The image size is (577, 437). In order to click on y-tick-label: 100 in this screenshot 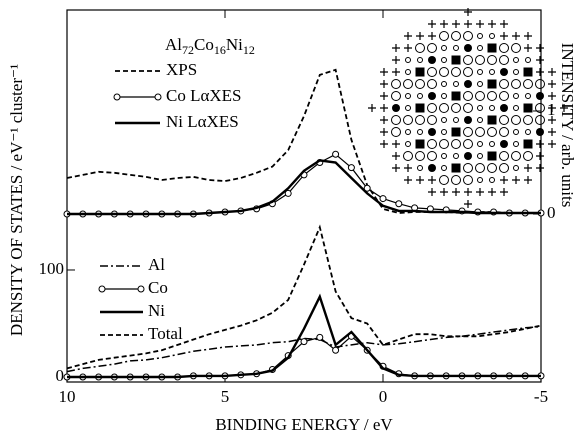, I will do `click(52, 268)`.